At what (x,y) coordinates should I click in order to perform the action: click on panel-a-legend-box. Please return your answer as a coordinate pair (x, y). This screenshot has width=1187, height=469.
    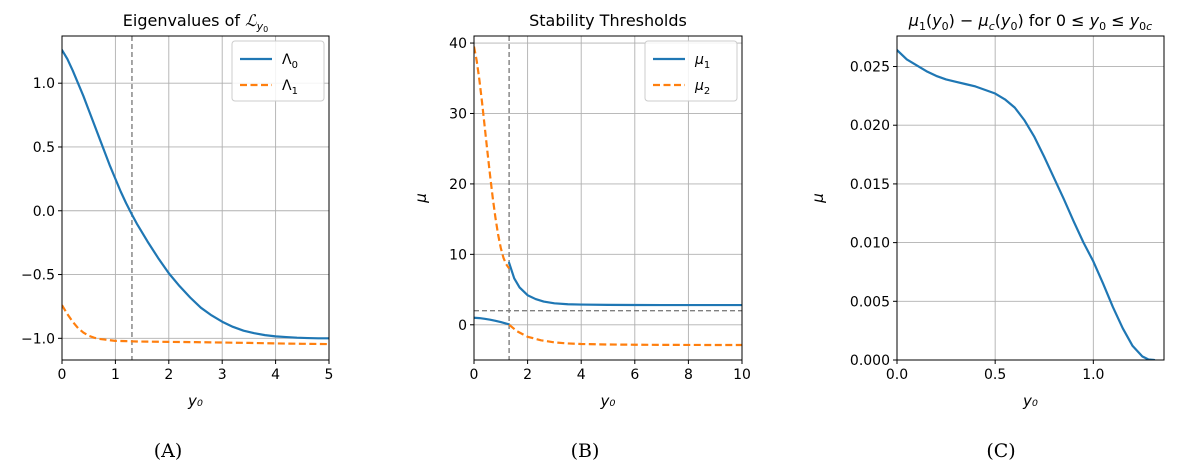
    Looking at the image, I should click on (278, 71).